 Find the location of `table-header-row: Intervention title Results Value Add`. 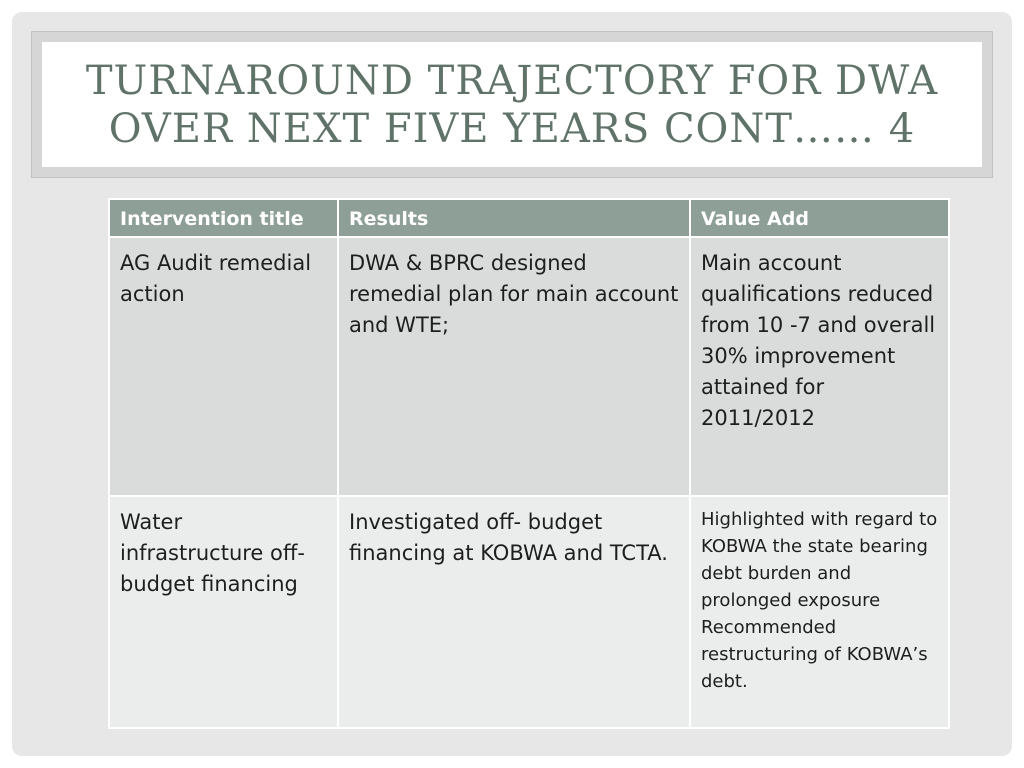

table-header-row: Intervention title Results Value Add is located at coordinates (529, 218).